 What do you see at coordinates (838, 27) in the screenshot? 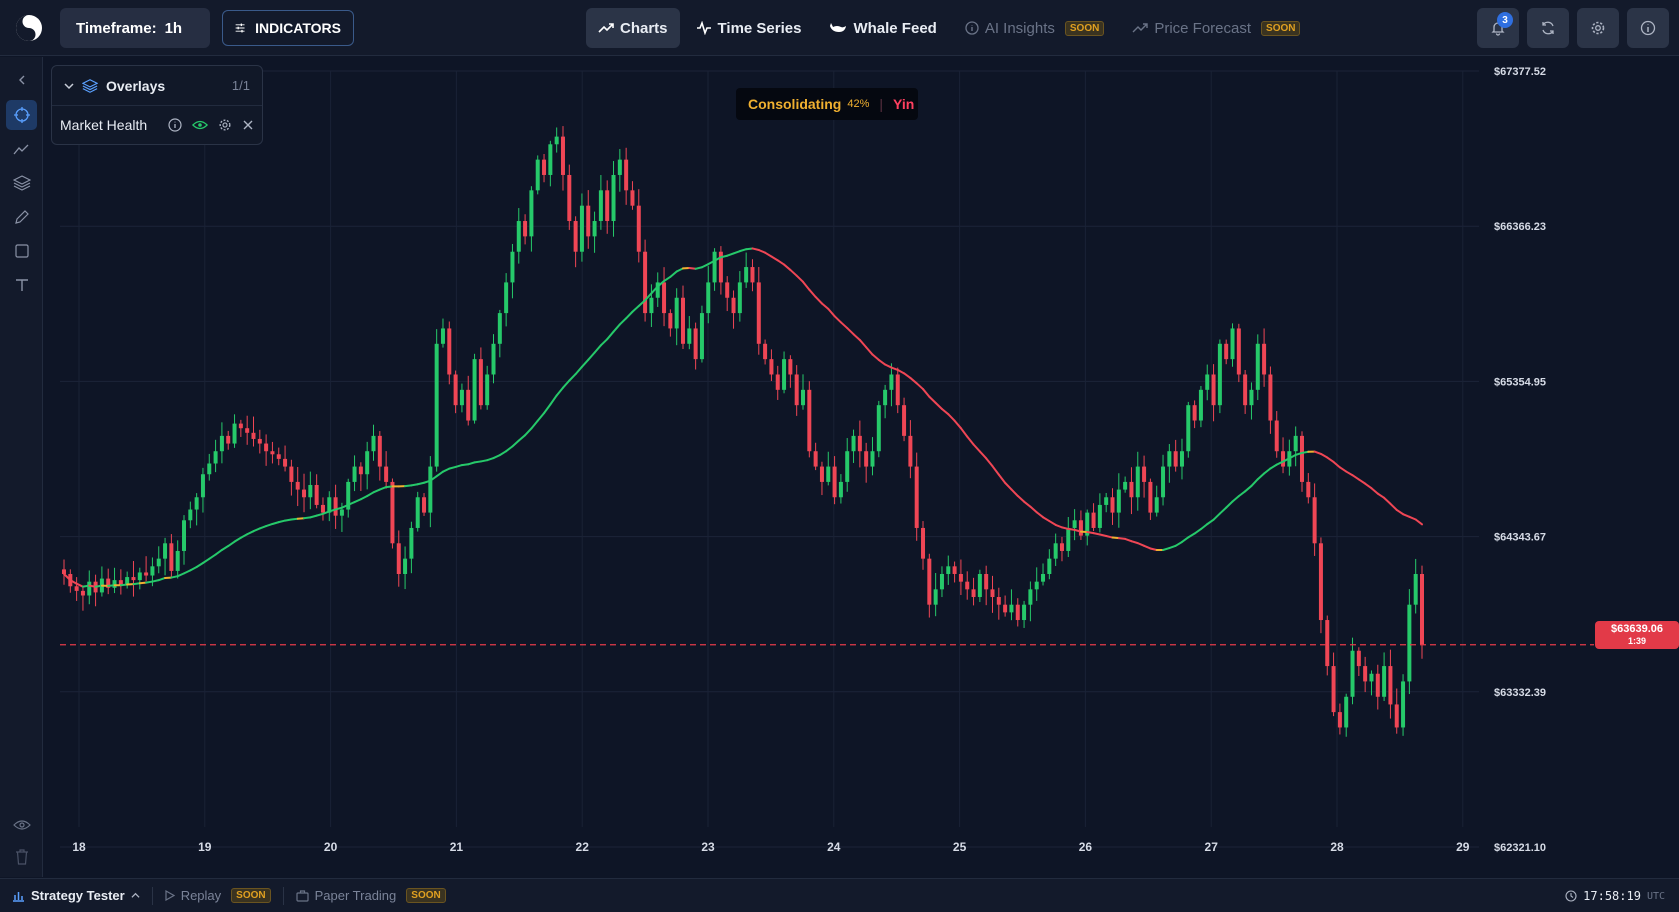
I see `whale-icon` at bounding box center [838, 27].